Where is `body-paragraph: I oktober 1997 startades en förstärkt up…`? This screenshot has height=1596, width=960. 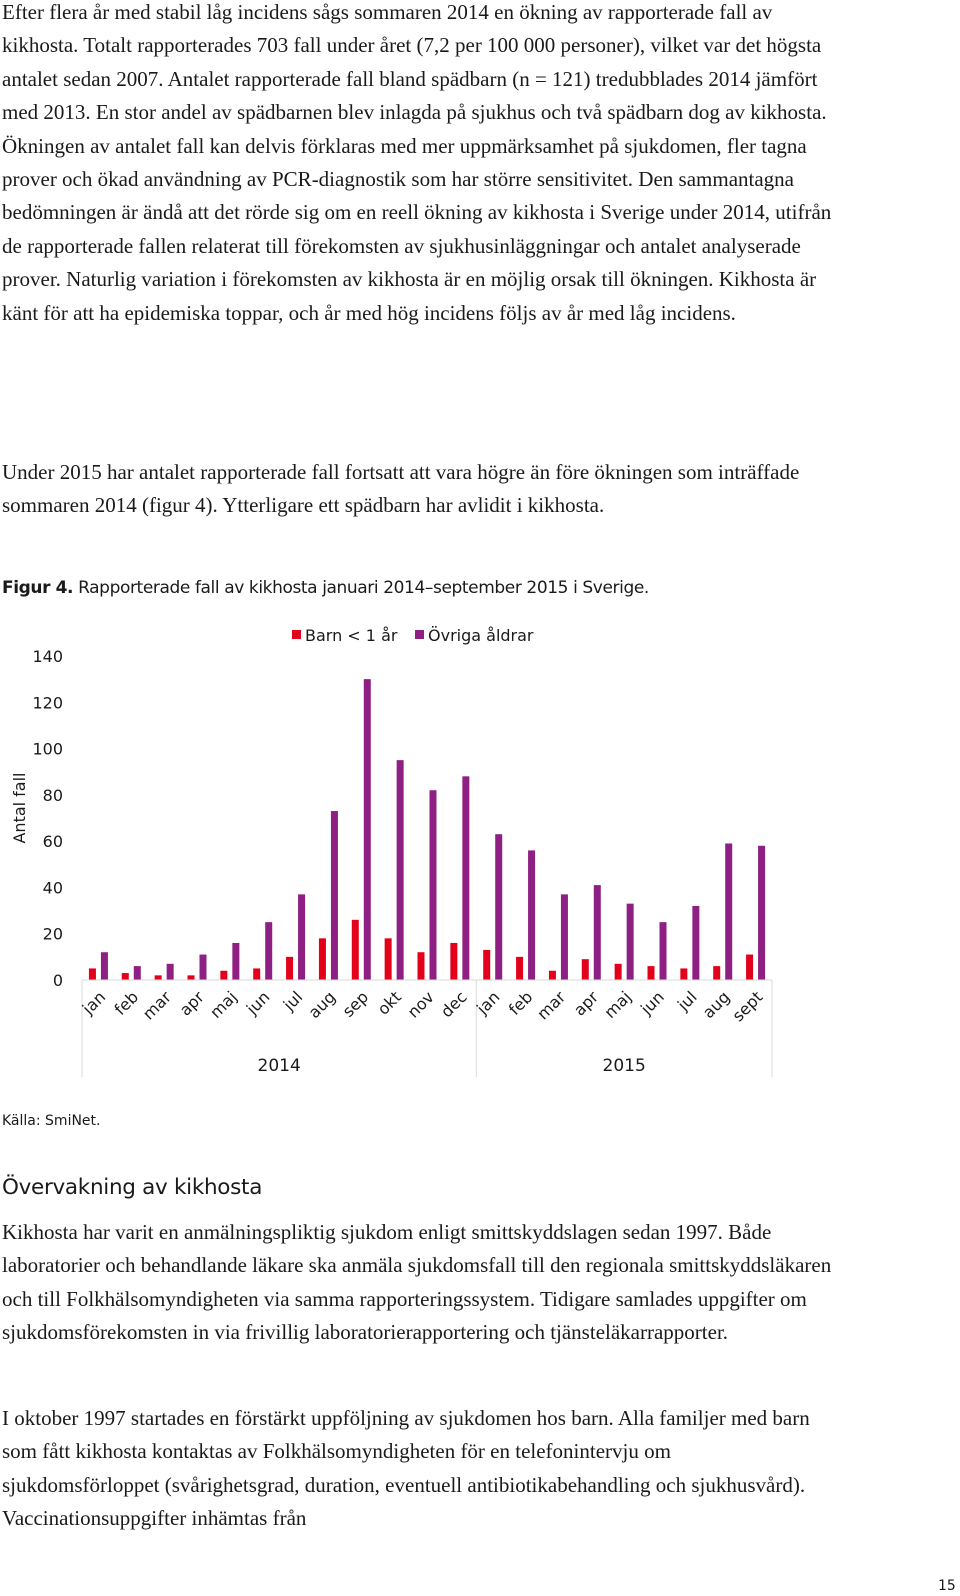 body-paragraph: I oktober 1997 startades en förstärkt up… is located at coordinates (406, 1468).